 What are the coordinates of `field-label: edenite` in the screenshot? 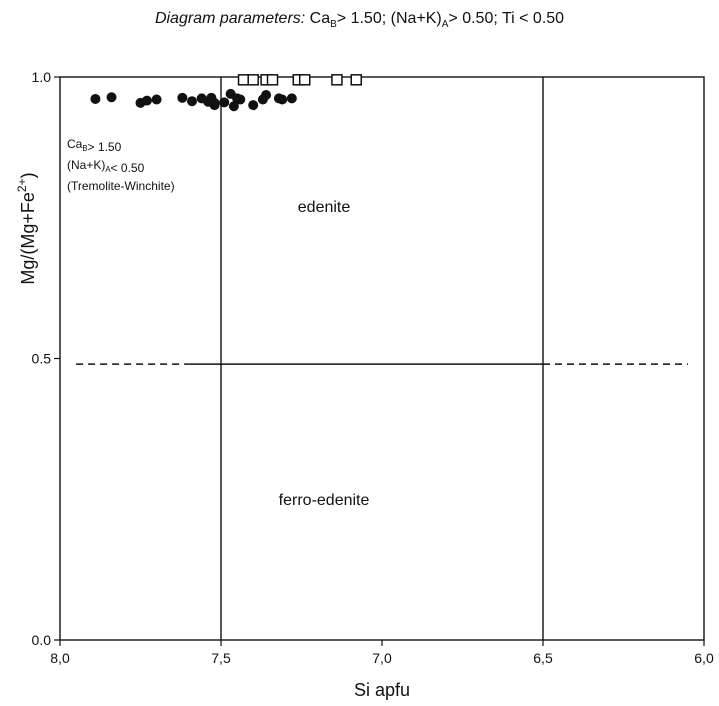 It's located at (324, 207).